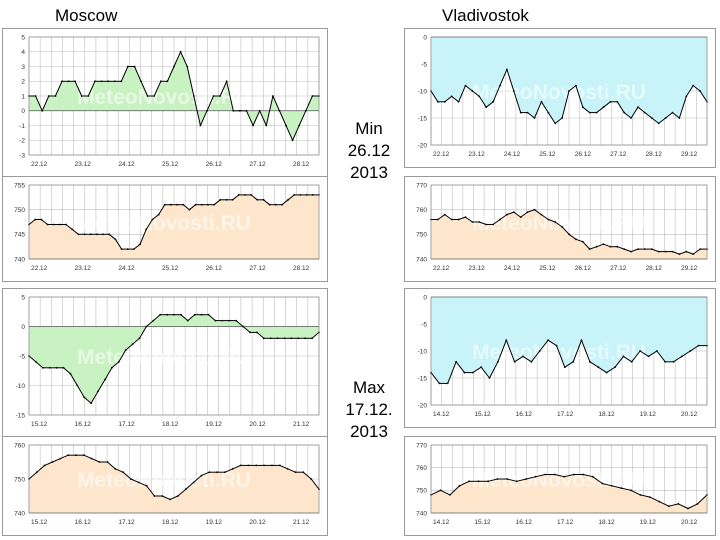 The image size is (720, 540). I want to click on y-tick-label: 5, so click(23, 297).